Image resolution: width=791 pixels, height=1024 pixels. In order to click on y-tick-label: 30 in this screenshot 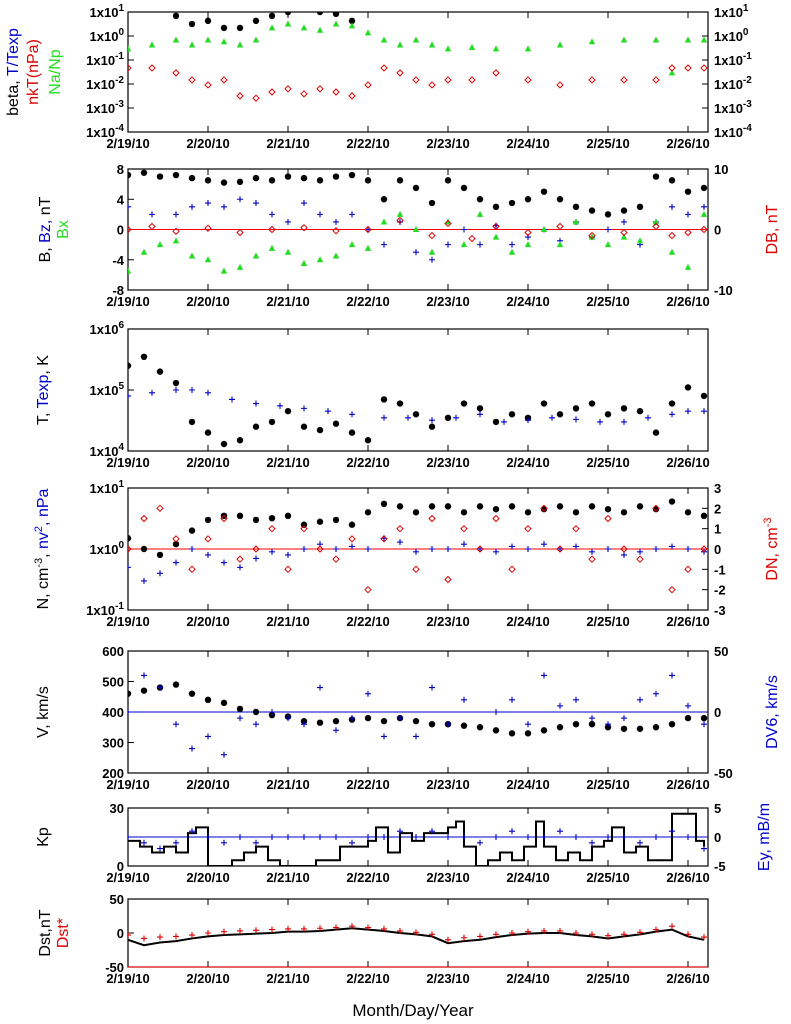, I will do `click(117, 808)`.